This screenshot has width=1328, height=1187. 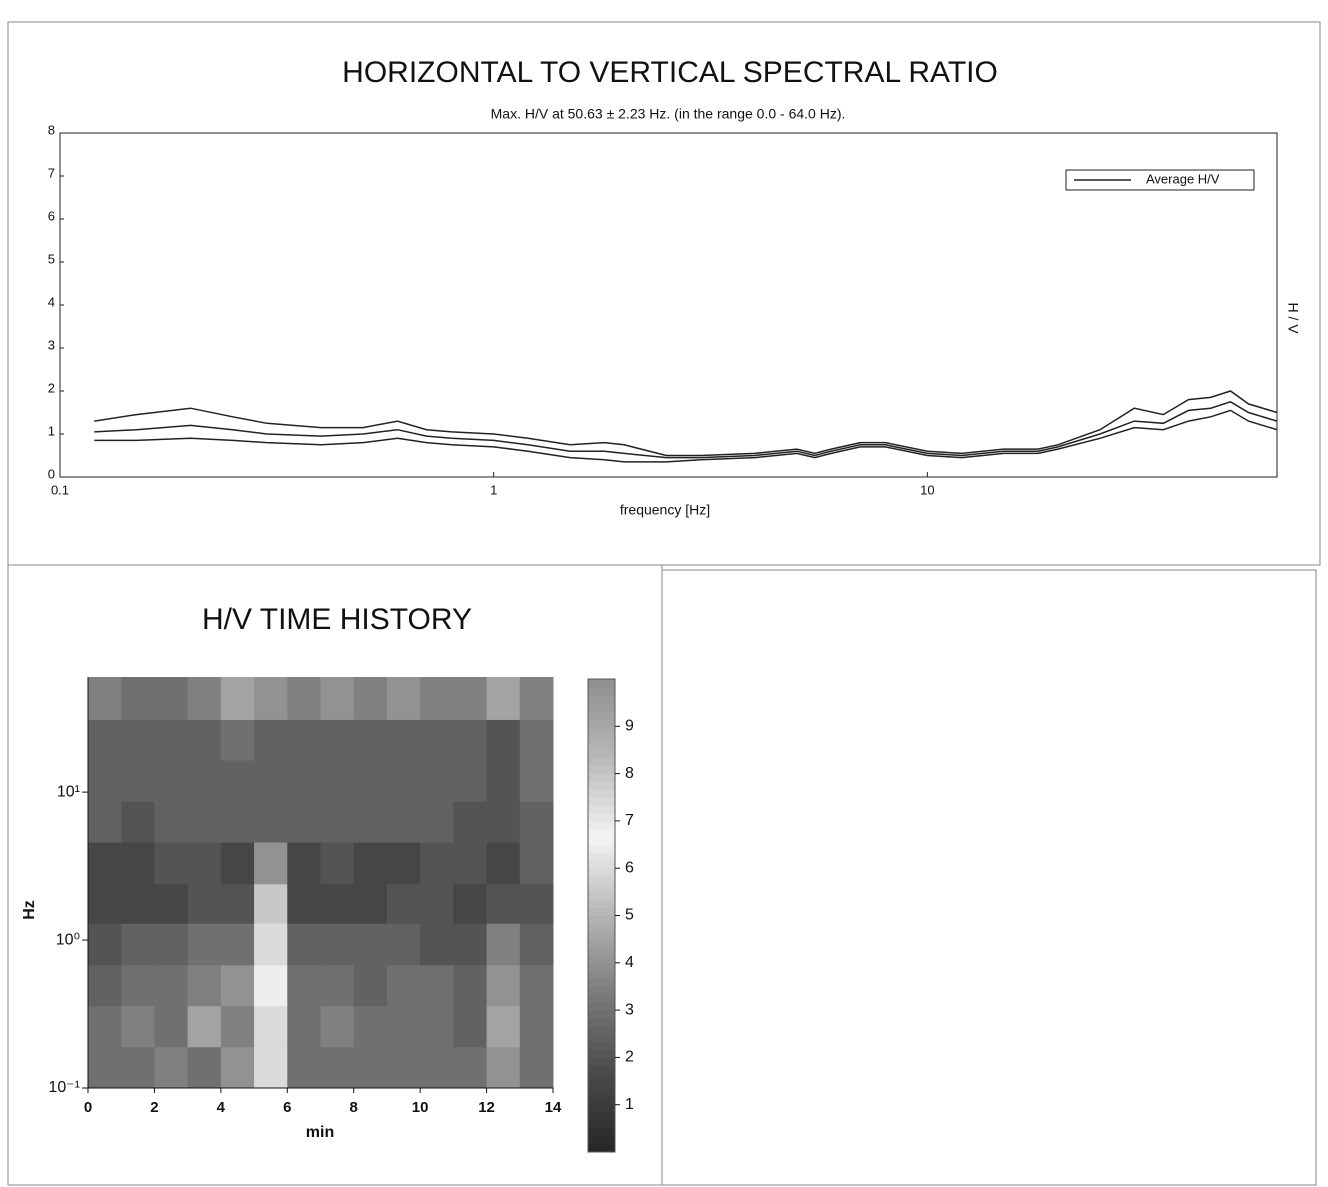 I want to click on y-tick-label: 1, so click(x=51, y=430).